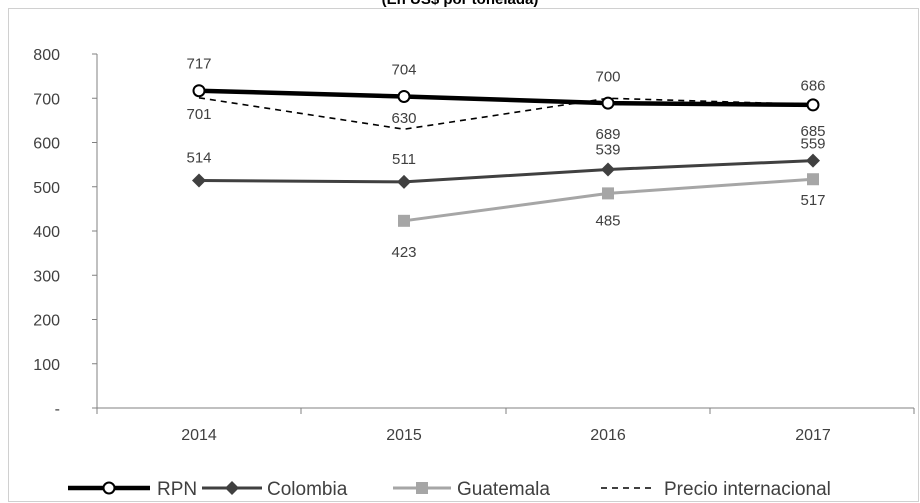  Describe the element at coordinates (812, 85) in the screenshot. I see `data-label: 686` at that location.